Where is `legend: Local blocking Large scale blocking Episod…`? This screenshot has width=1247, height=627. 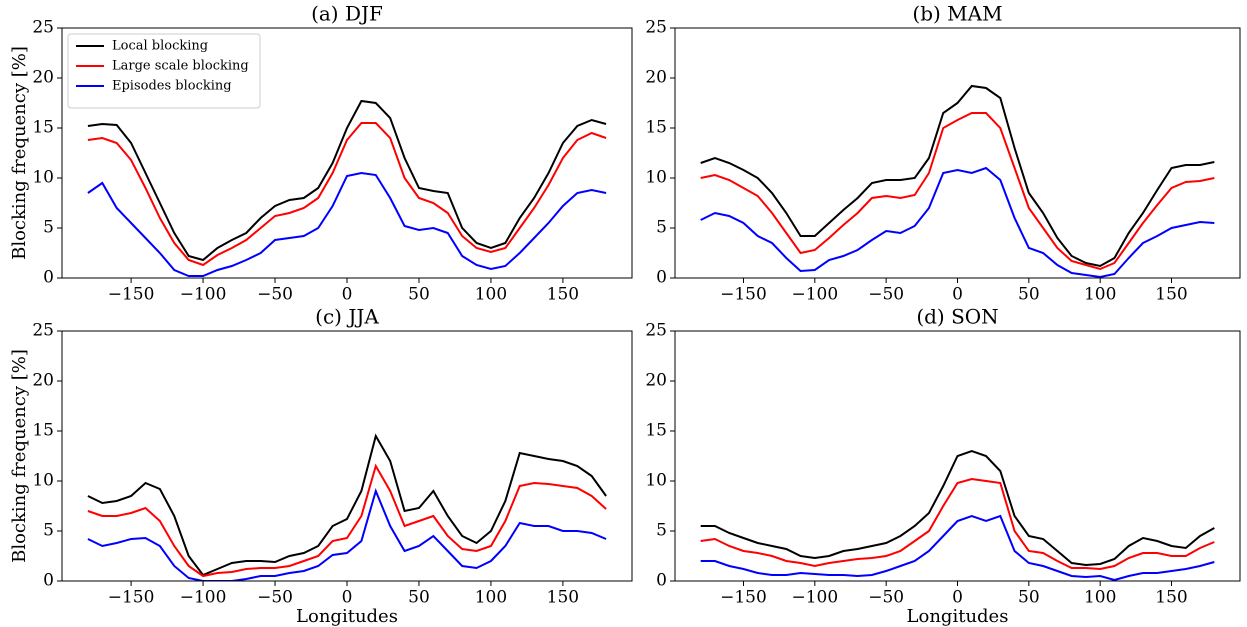 legend: Local blocking Large scale blocking Episod… is located at coordinates (164, 71).